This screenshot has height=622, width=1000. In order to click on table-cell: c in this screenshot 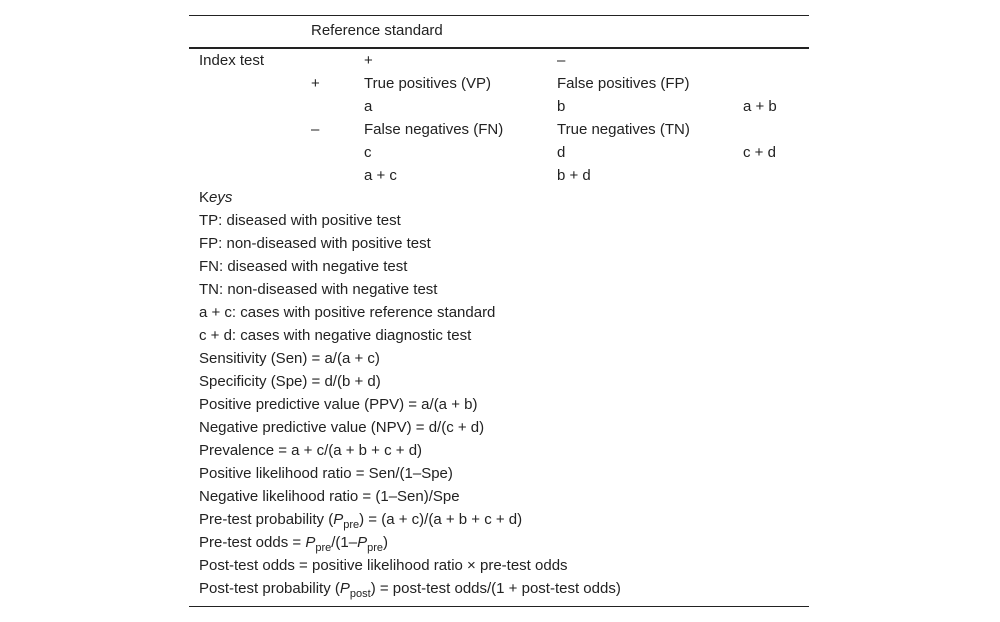, I will do `click(368, 152)`.